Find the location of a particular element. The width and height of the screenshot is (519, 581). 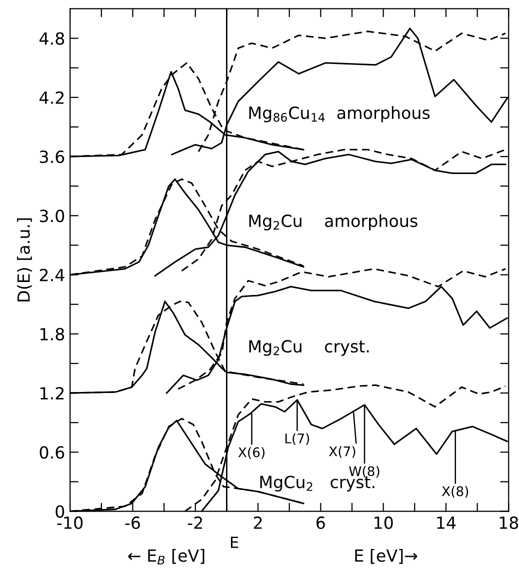

ref-line-label: E is located at coordinates (234, 542).